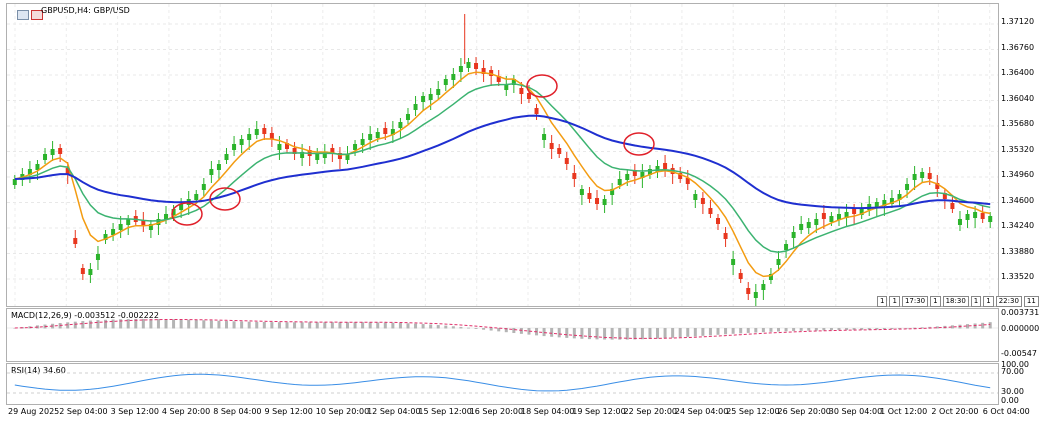 This screenshot has height=424, width=1043. What do you see at coordinates (1018, 47) in the screenshot?
I see `price-axis-label: 1.36760` at bounding box center [1018, 47].